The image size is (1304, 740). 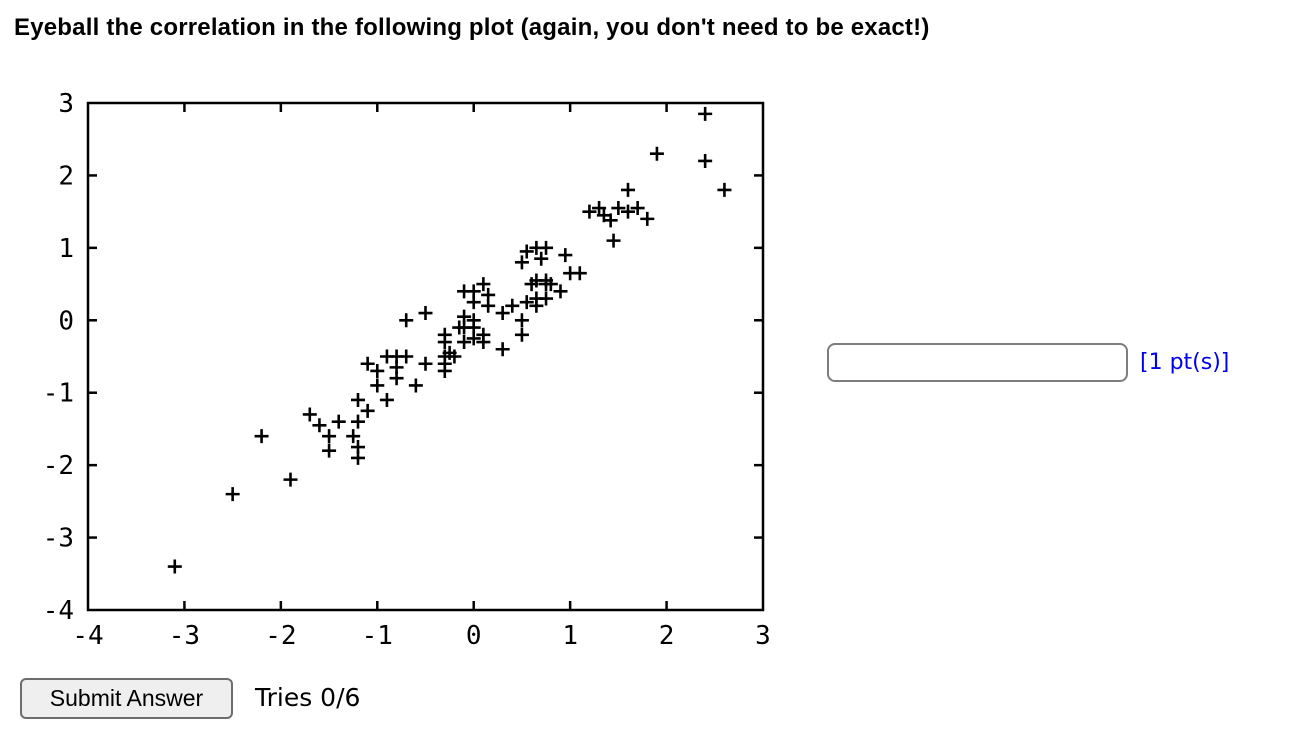 What do you see at coordinates (280, 636) in the screenshot?
I see `x-tick-label: -2` at bounding box center [280, 636].